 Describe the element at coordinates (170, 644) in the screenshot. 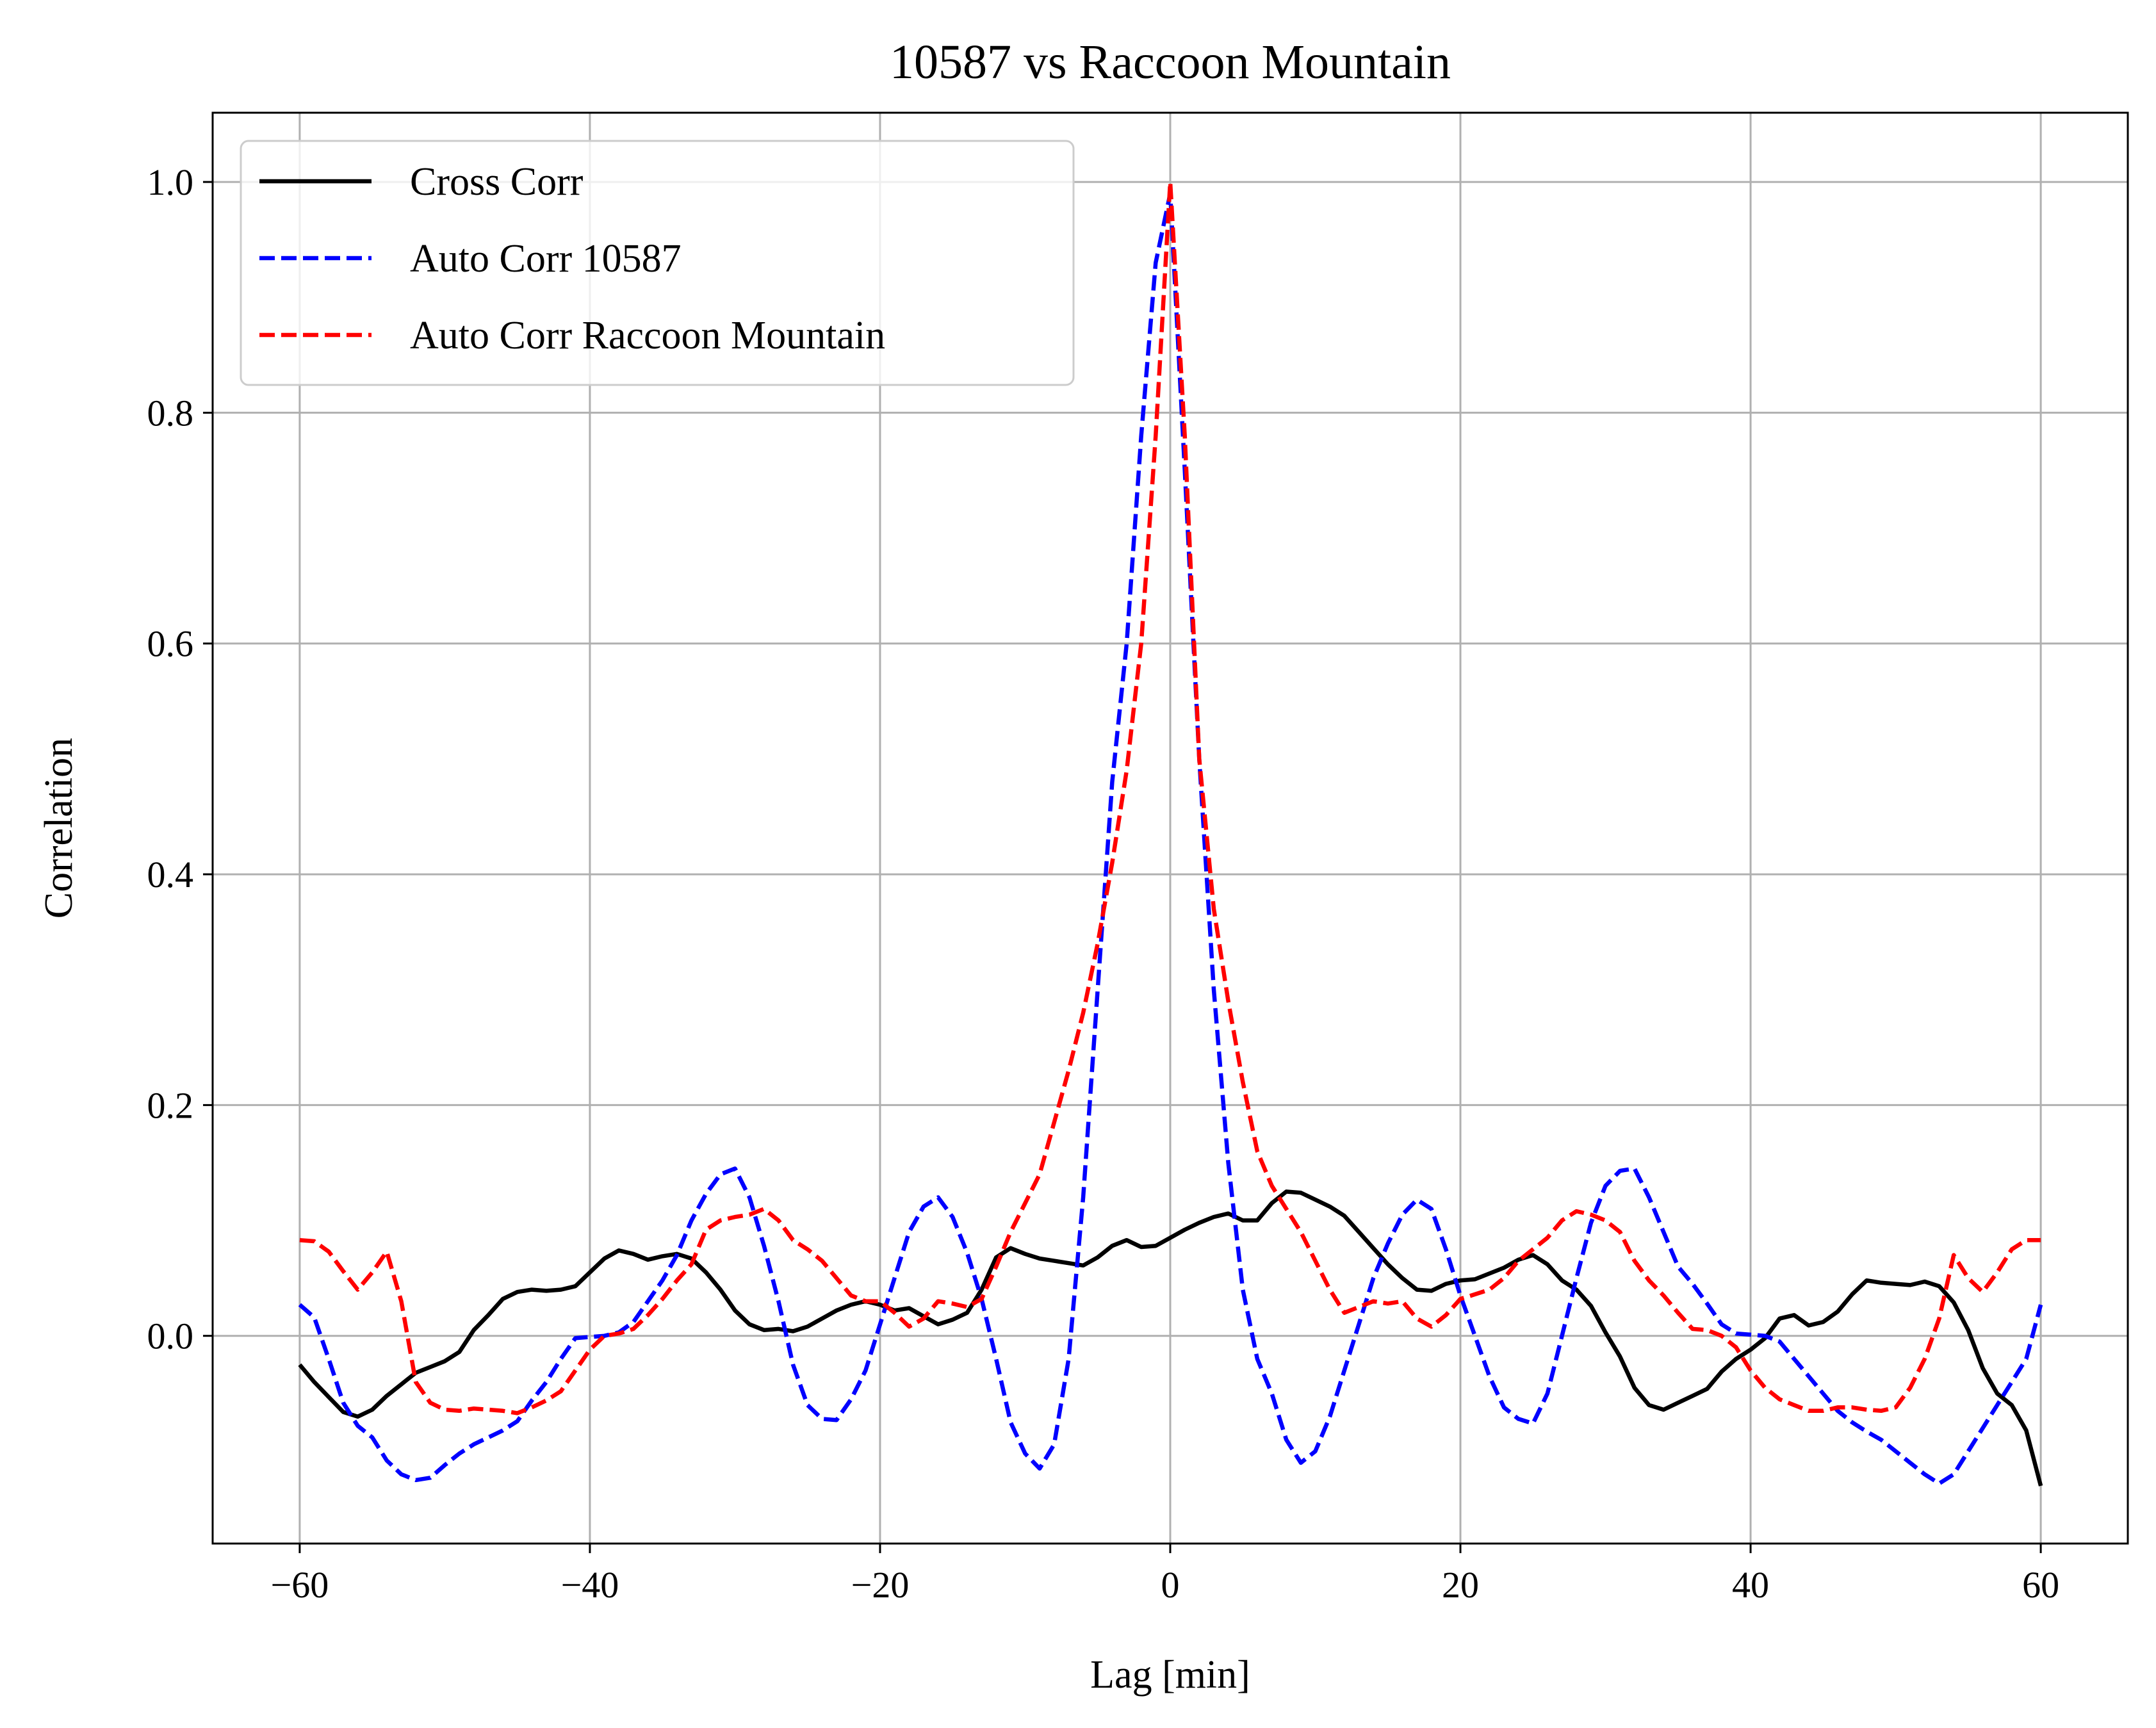

I see `y-tick-label: 0.6` at that location.